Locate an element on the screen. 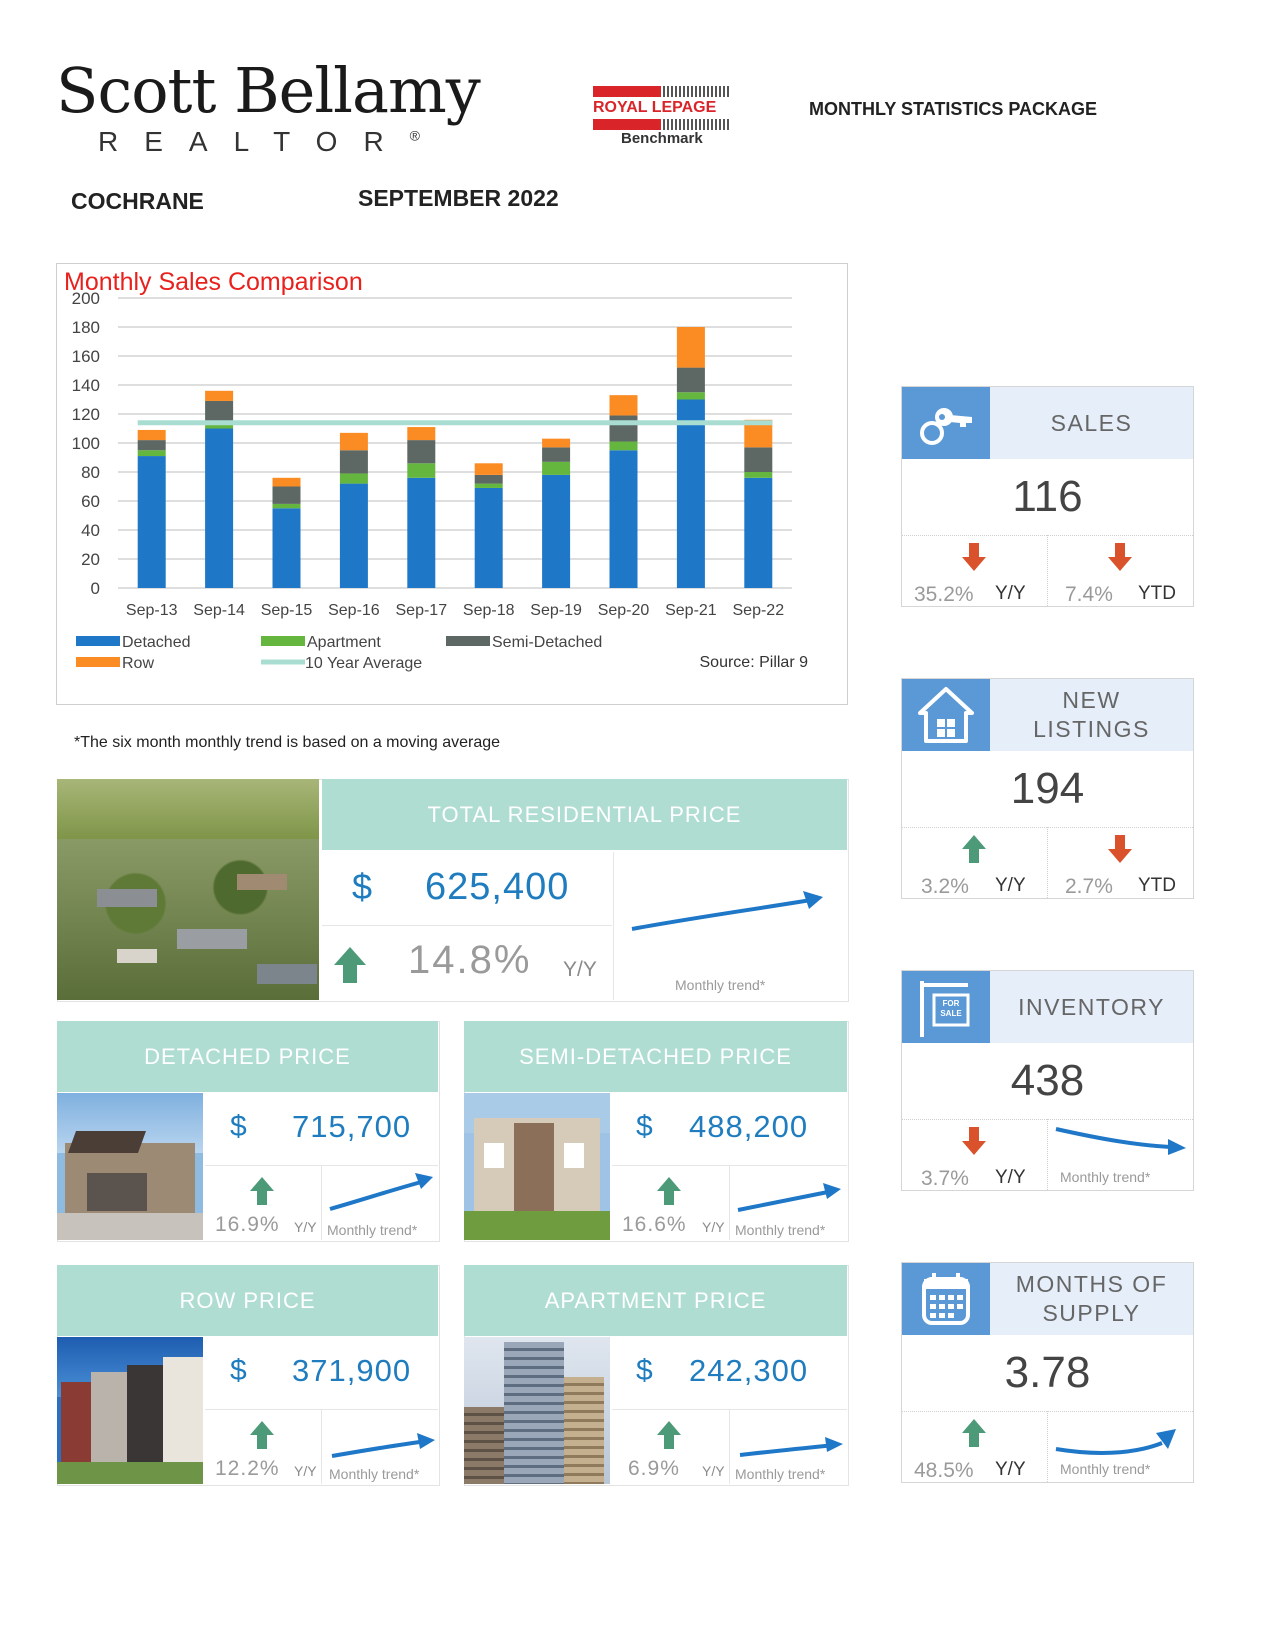  y-tick-label: 100 is located at coordinates (86, 443).